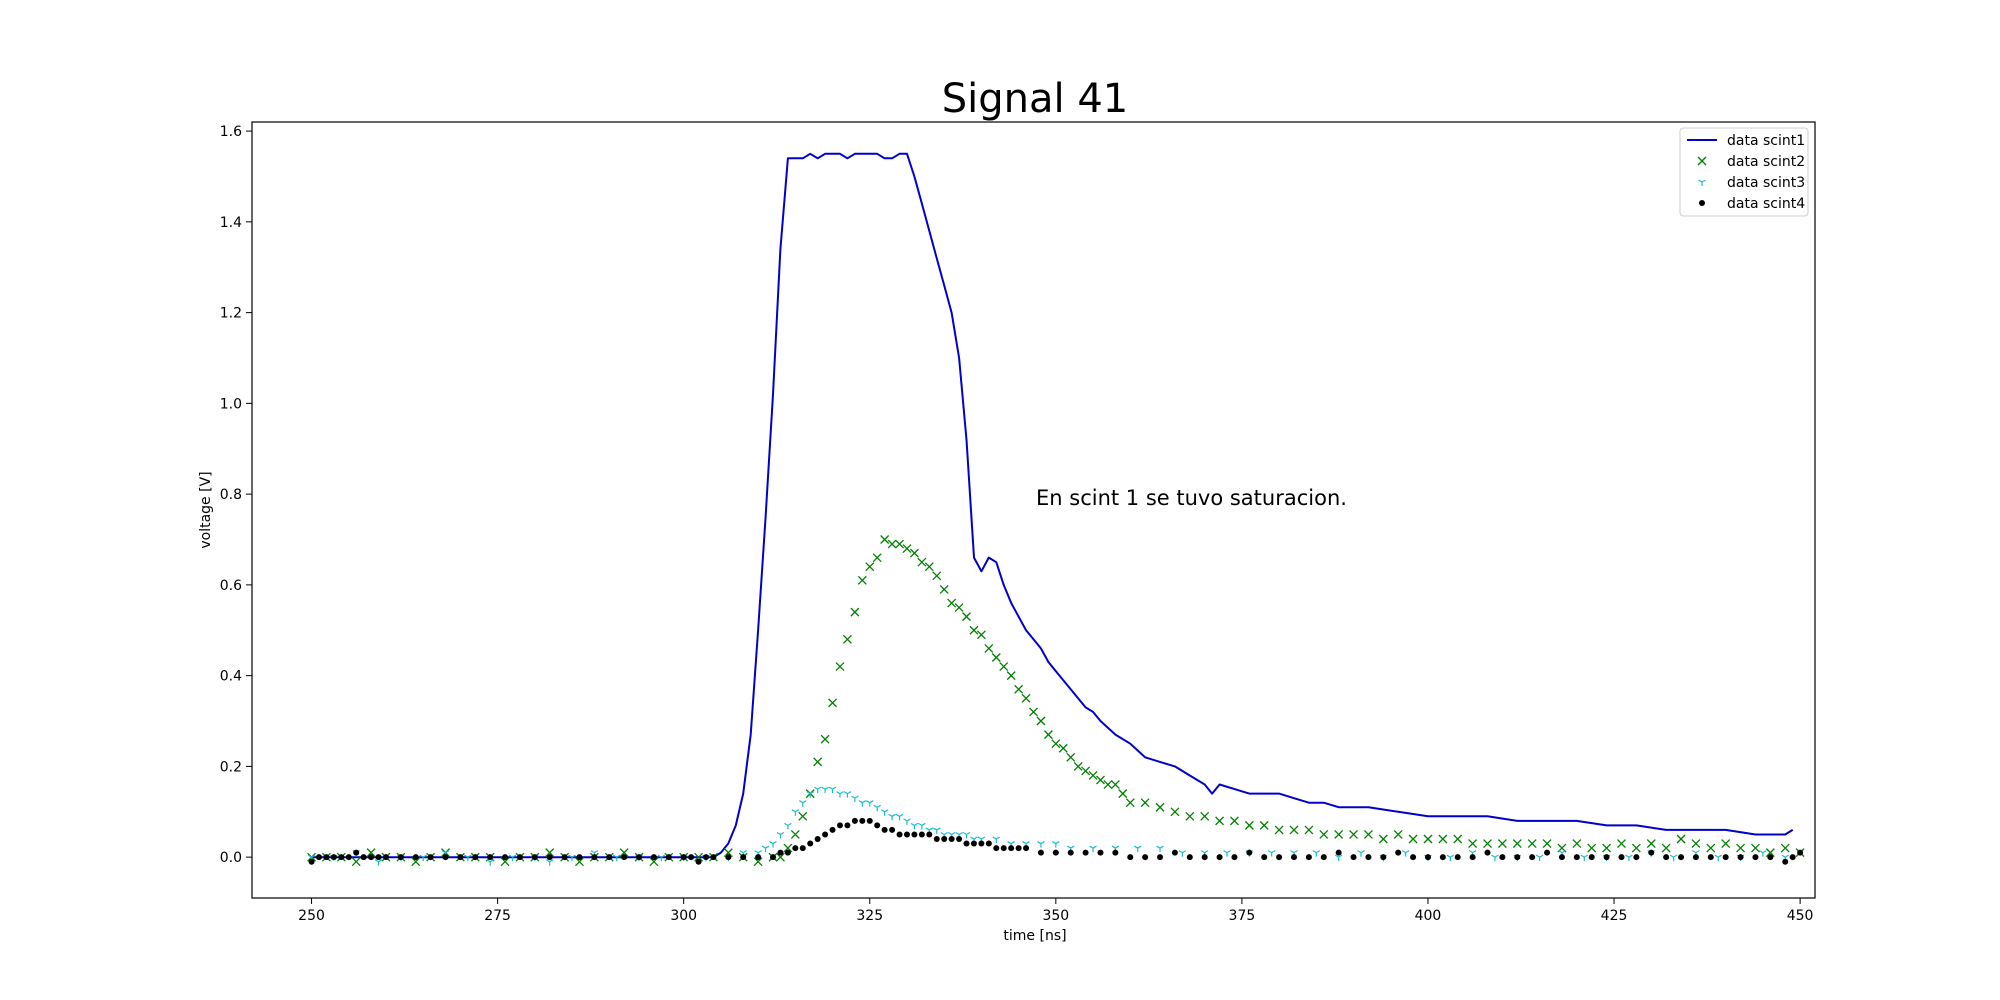 Image resolution: width=2000 pixels, height=1000 pixels. I want to click on x-tick-label: 450, so click(1800, 916).